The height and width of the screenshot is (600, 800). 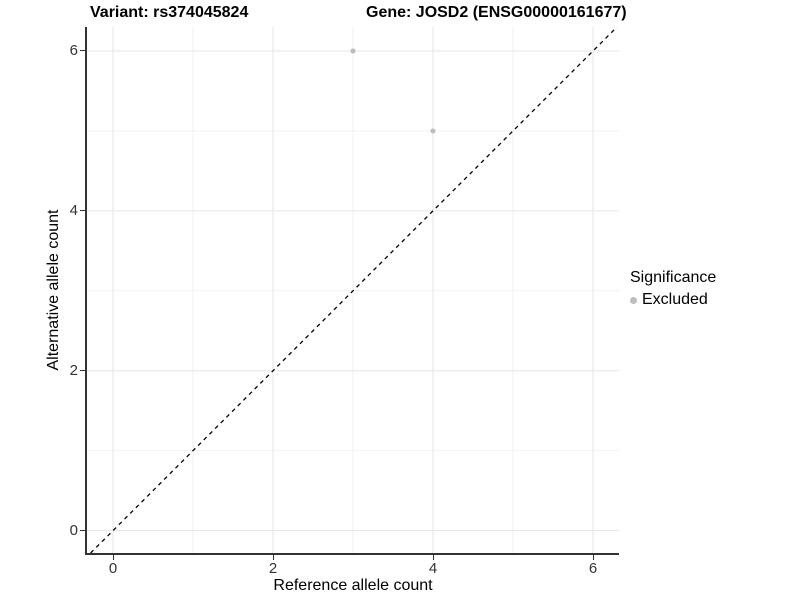 I want to click on legend-title: Significance, so click(x=673, y=277).